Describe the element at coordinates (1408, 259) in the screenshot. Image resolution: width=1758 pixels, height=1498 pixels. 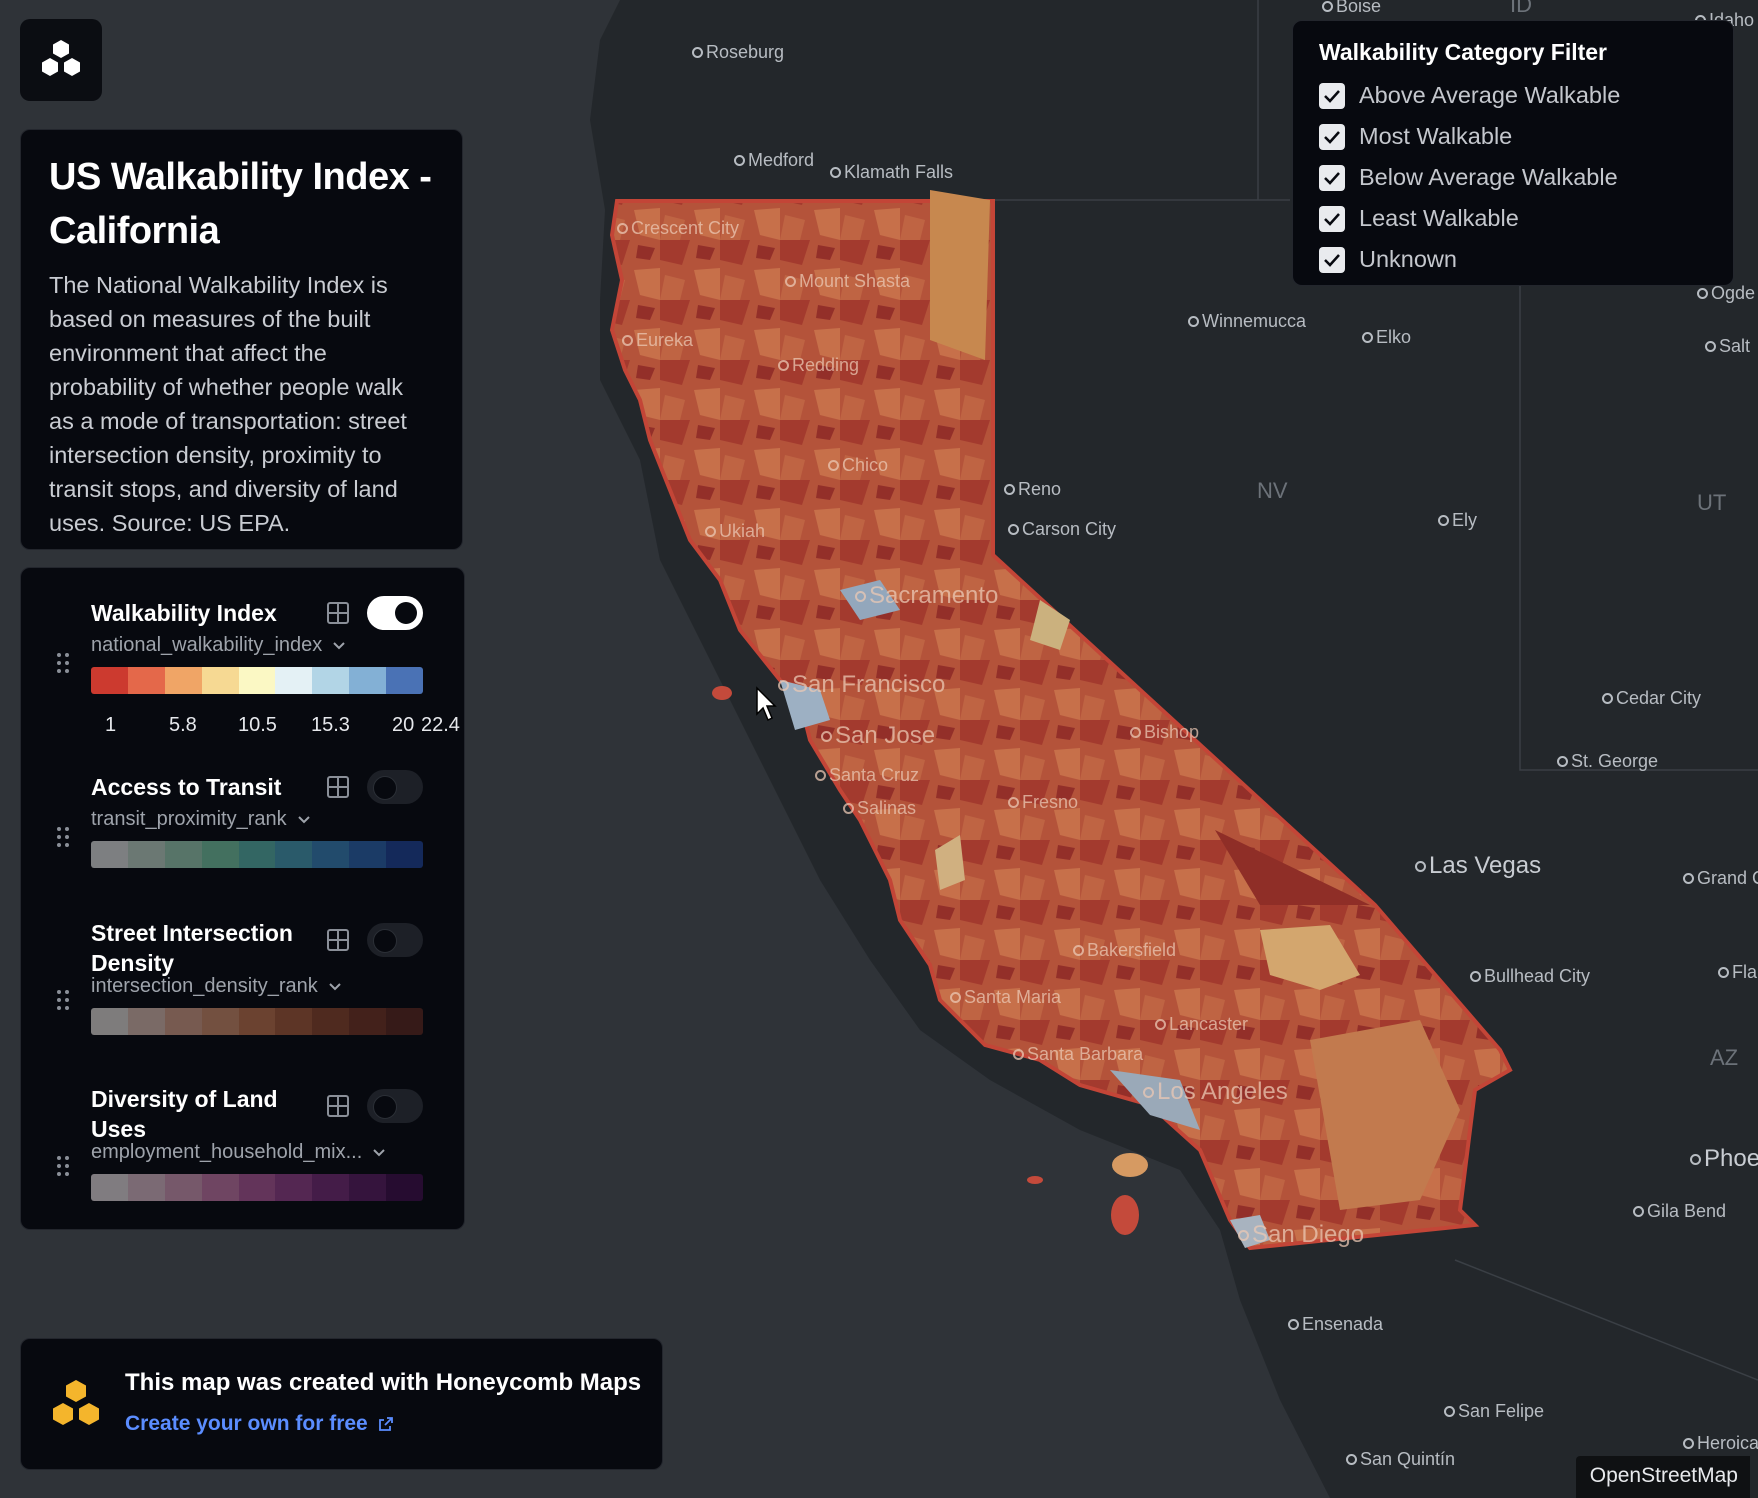
I see `filter-option-label: Unknown` at that location.